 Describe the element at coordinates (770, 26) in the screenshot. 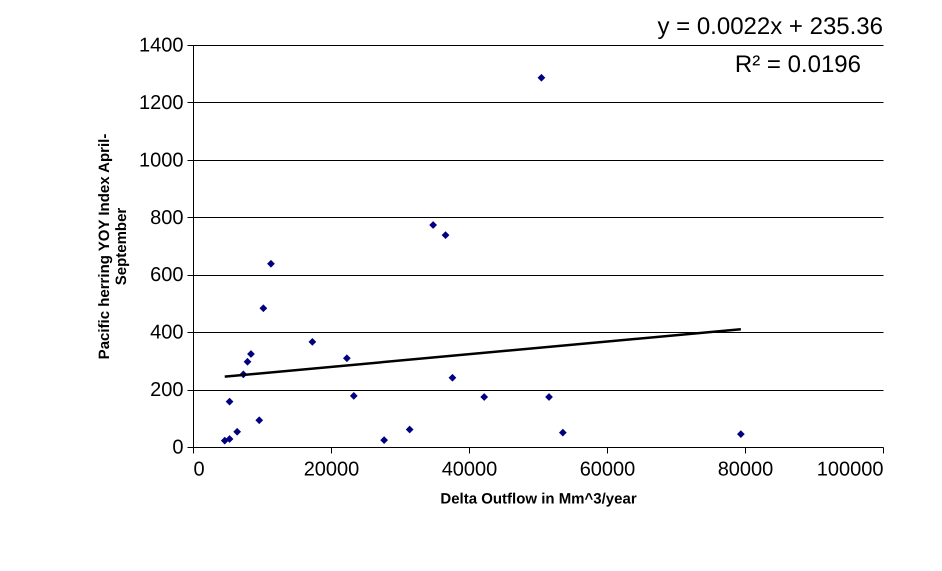

I see `text: y = 0.0022x + 235.36` at that location.